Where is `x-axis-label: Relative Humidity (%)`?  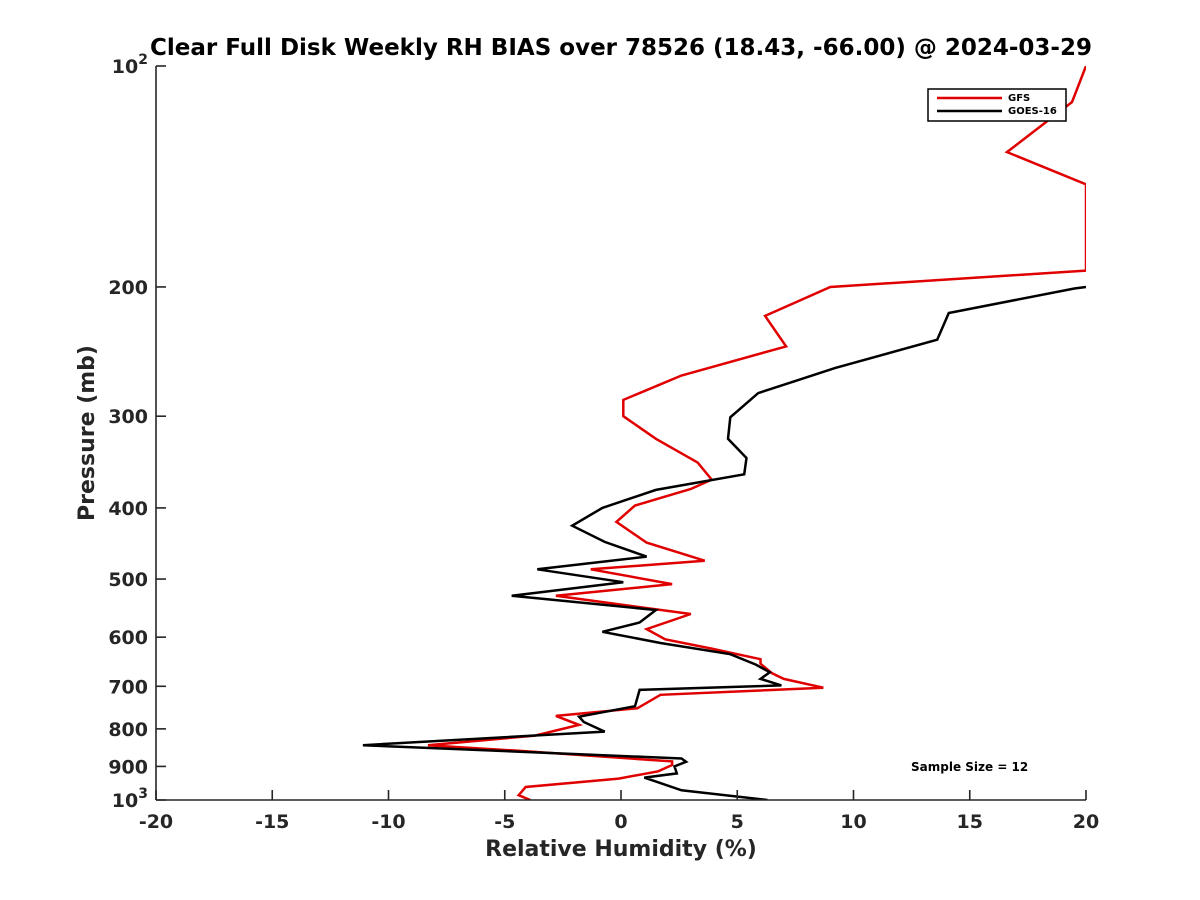 x-axis-label: Relative Humidity (%) is located at coordinates (621, 849).